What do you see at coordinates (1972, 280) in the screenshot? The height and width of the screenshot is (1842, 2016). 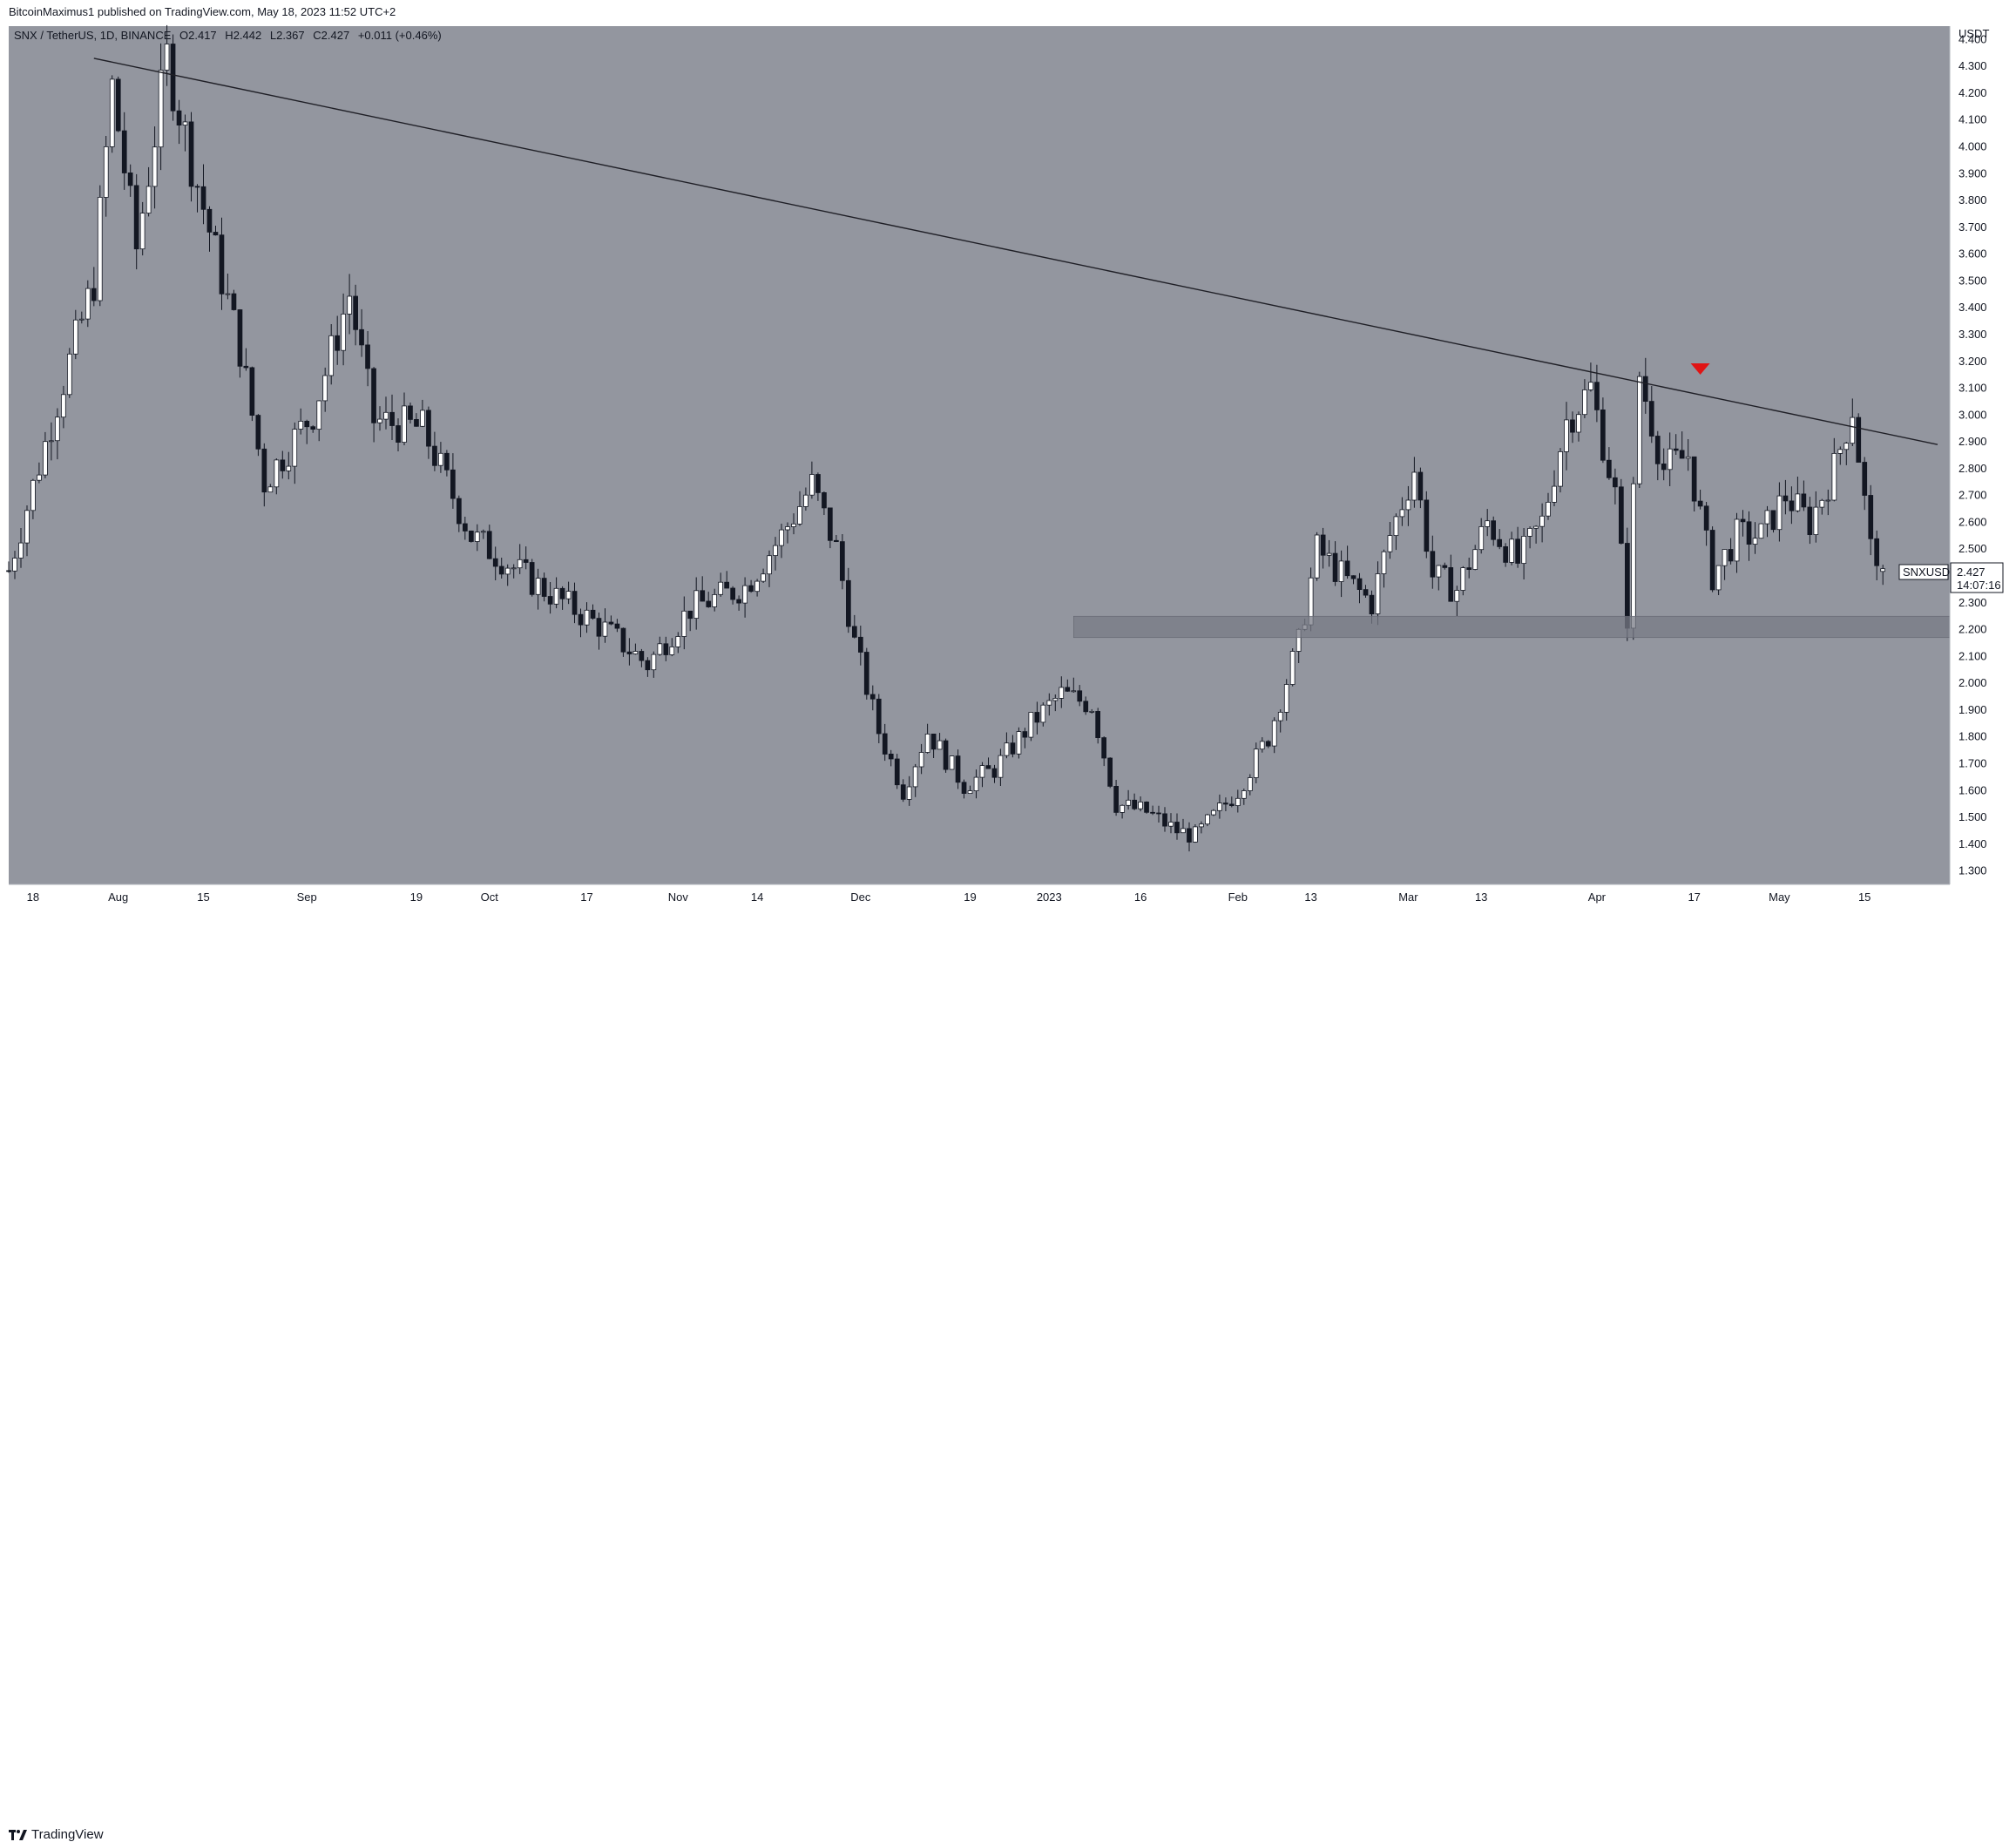 I see `price-tick-9: 3.500` at bounding box center [1972, 280].